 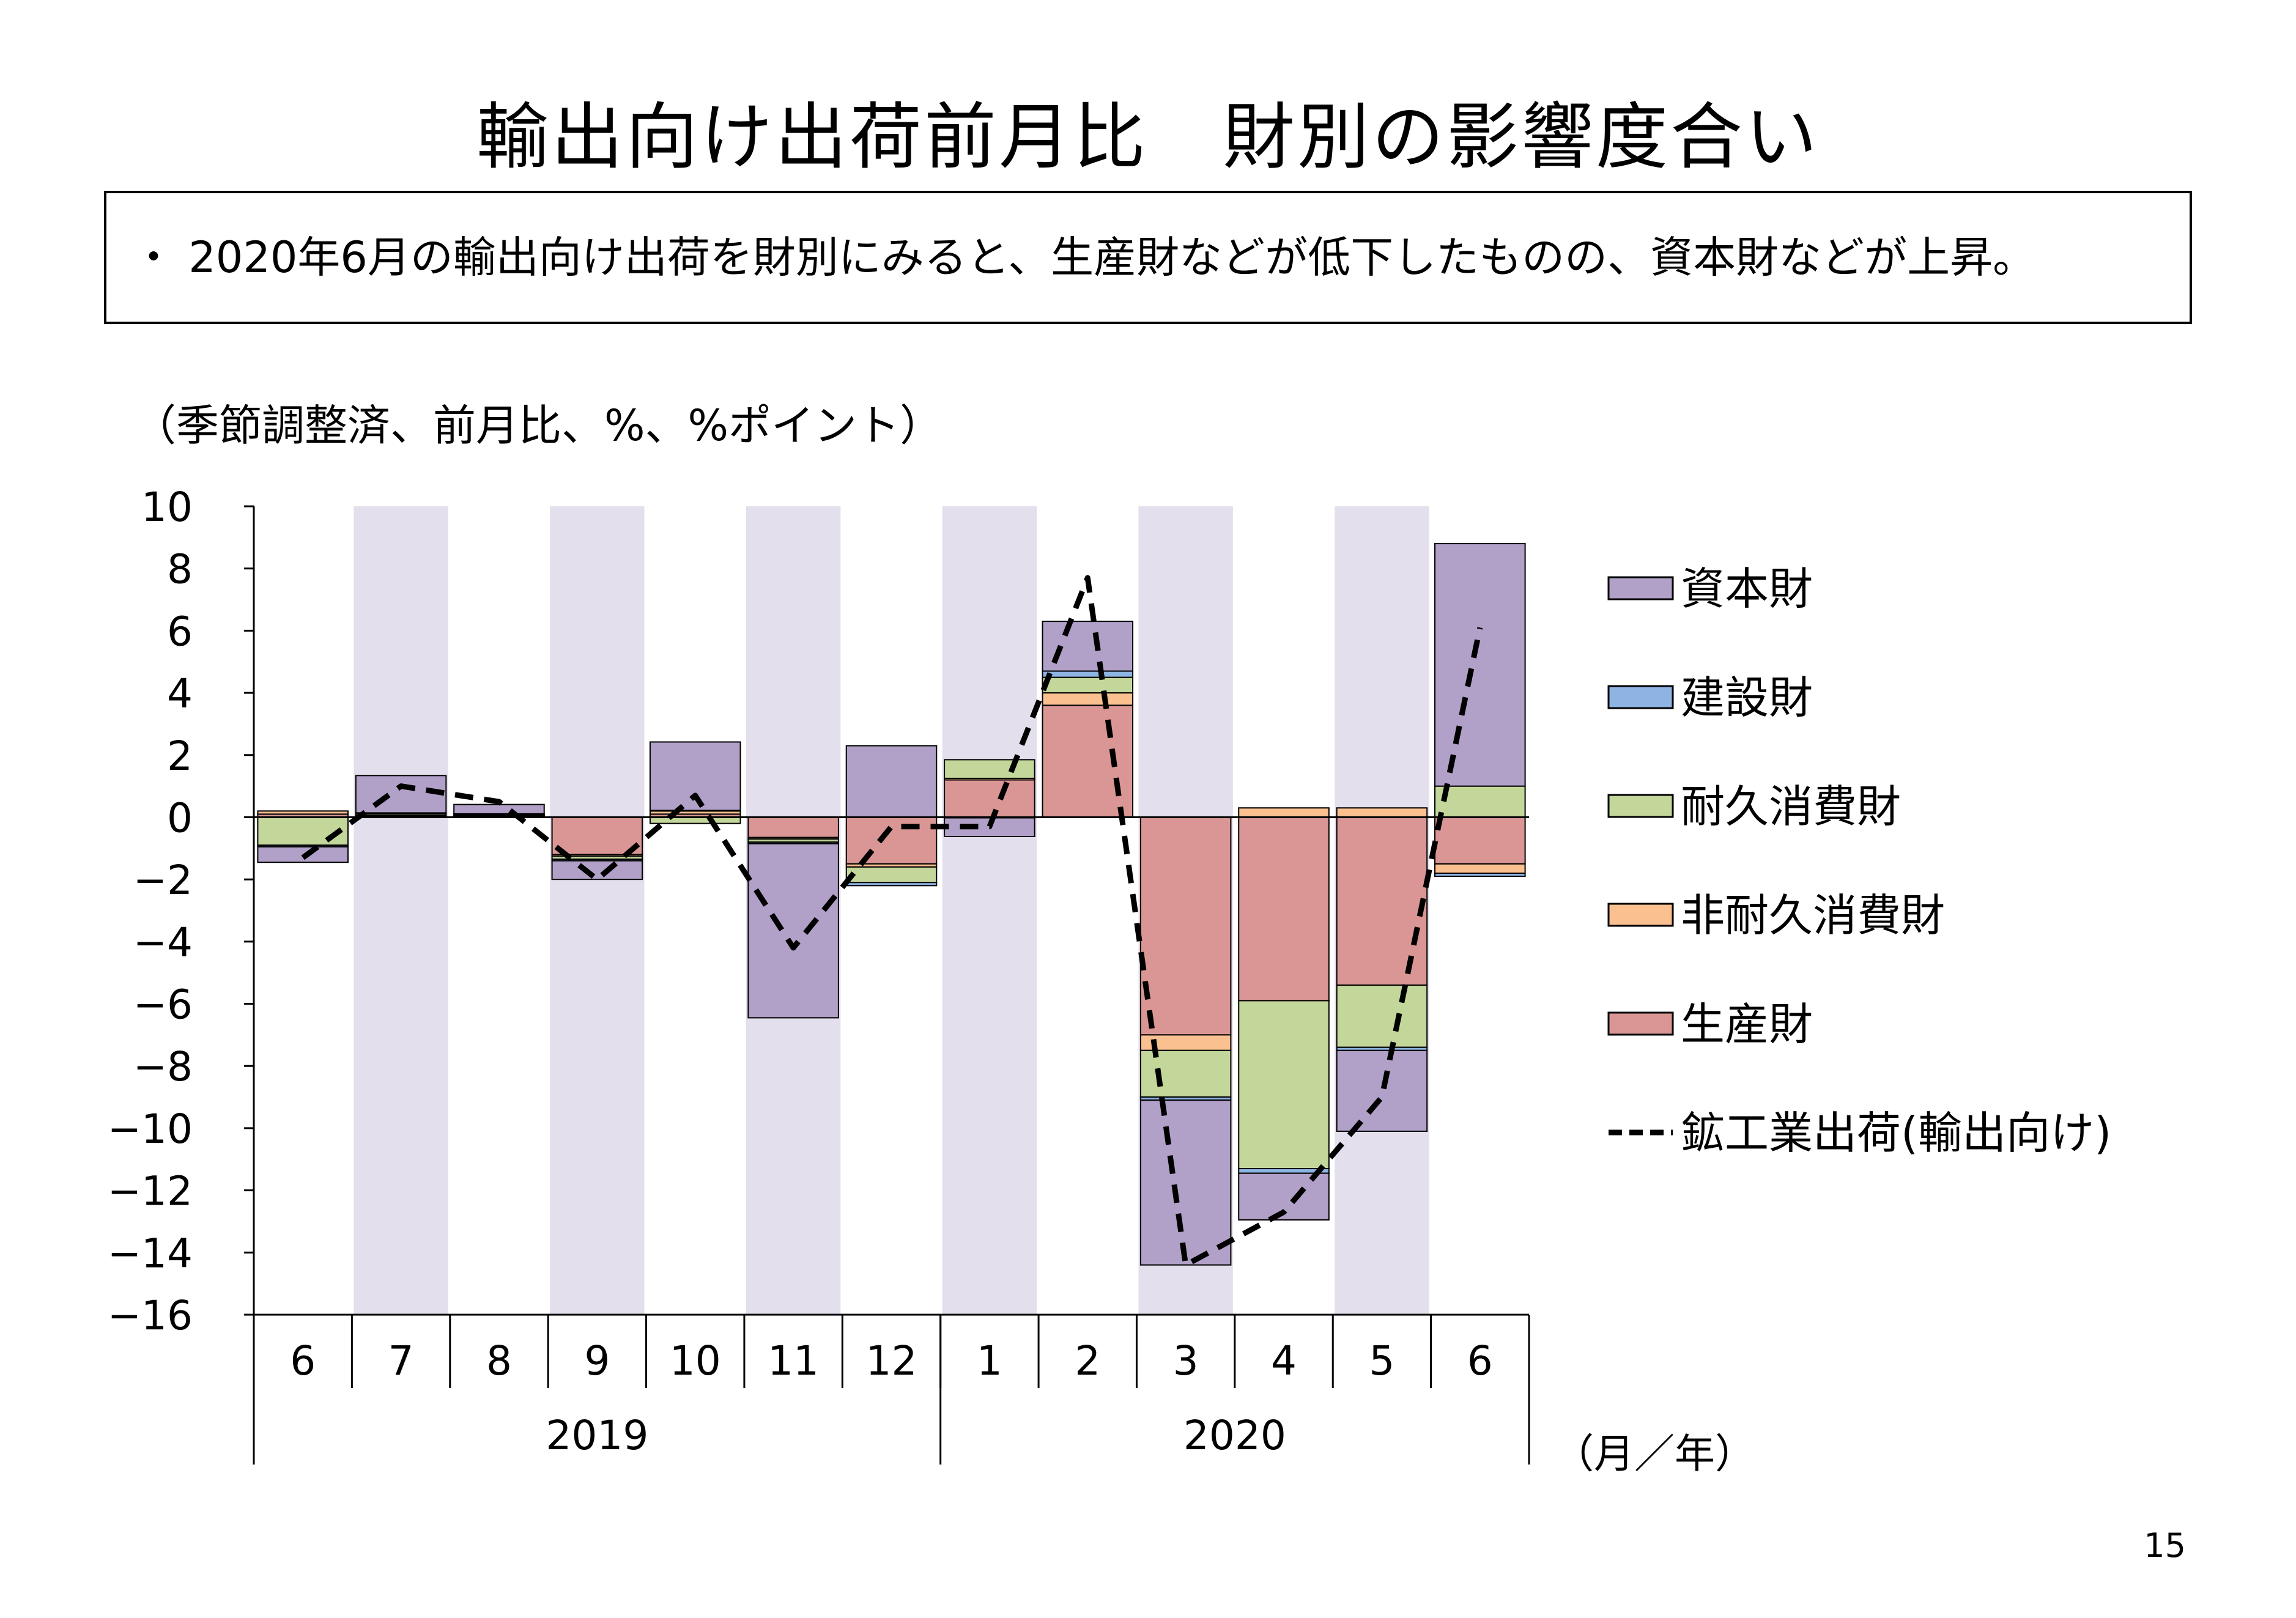 I want to click on page-title: 輸出向け出荷前月比 財別の影響度合い, so click(x=1148, y=137).